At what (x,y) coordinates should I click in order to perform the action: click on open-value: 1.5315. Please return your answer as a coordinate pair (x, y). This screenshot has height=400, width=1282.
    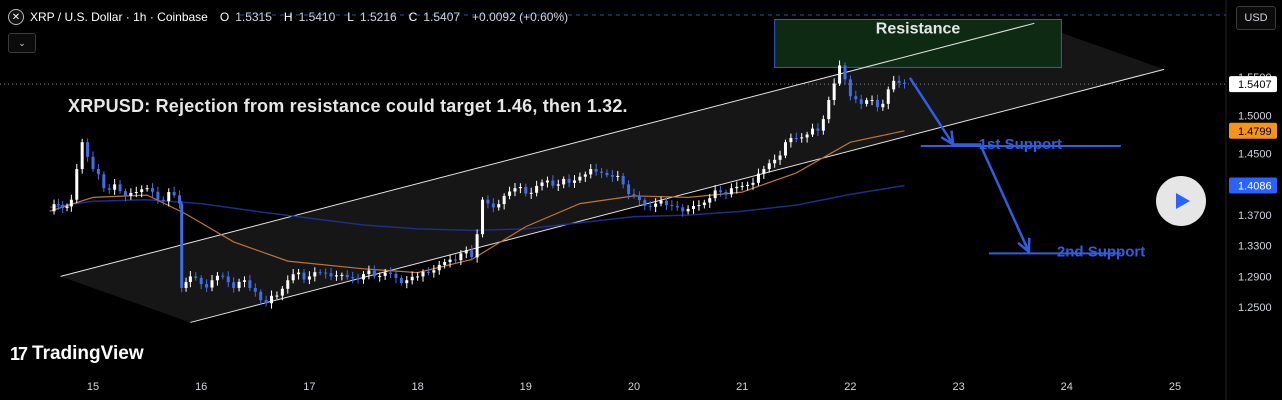
    Looking at the image, I should click on (253, 17).